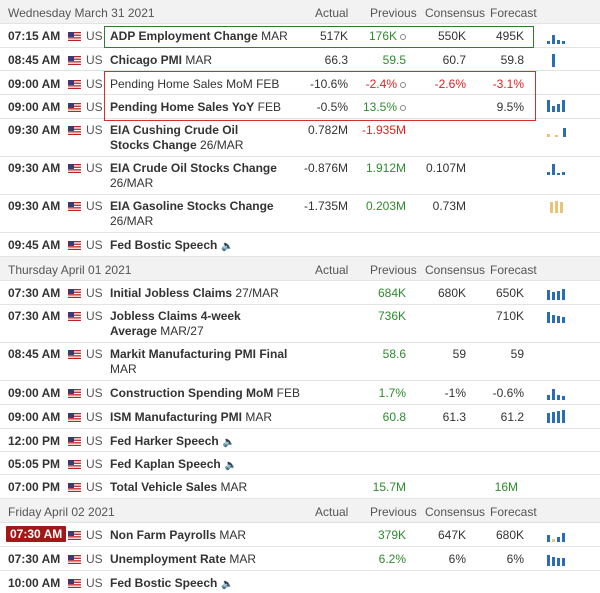  What do you see at coordinates (508, 84) in the screenshot?
I see `event-forecast: -3.1%` at bounding box center [508, 84].